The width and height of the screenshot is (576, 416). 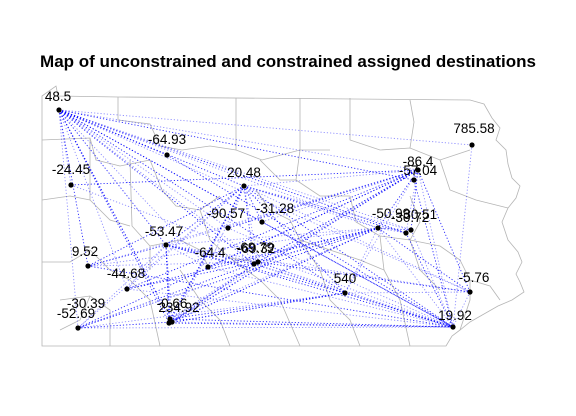 I want to click on destination-label: -64.4, so click(x=210, y=252).